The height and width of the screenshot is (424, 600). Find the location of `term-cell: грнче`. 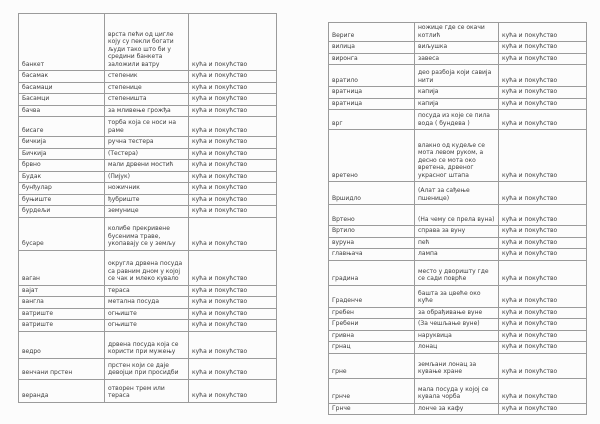

term-cell: грнче is located at coordinates (371, 390).